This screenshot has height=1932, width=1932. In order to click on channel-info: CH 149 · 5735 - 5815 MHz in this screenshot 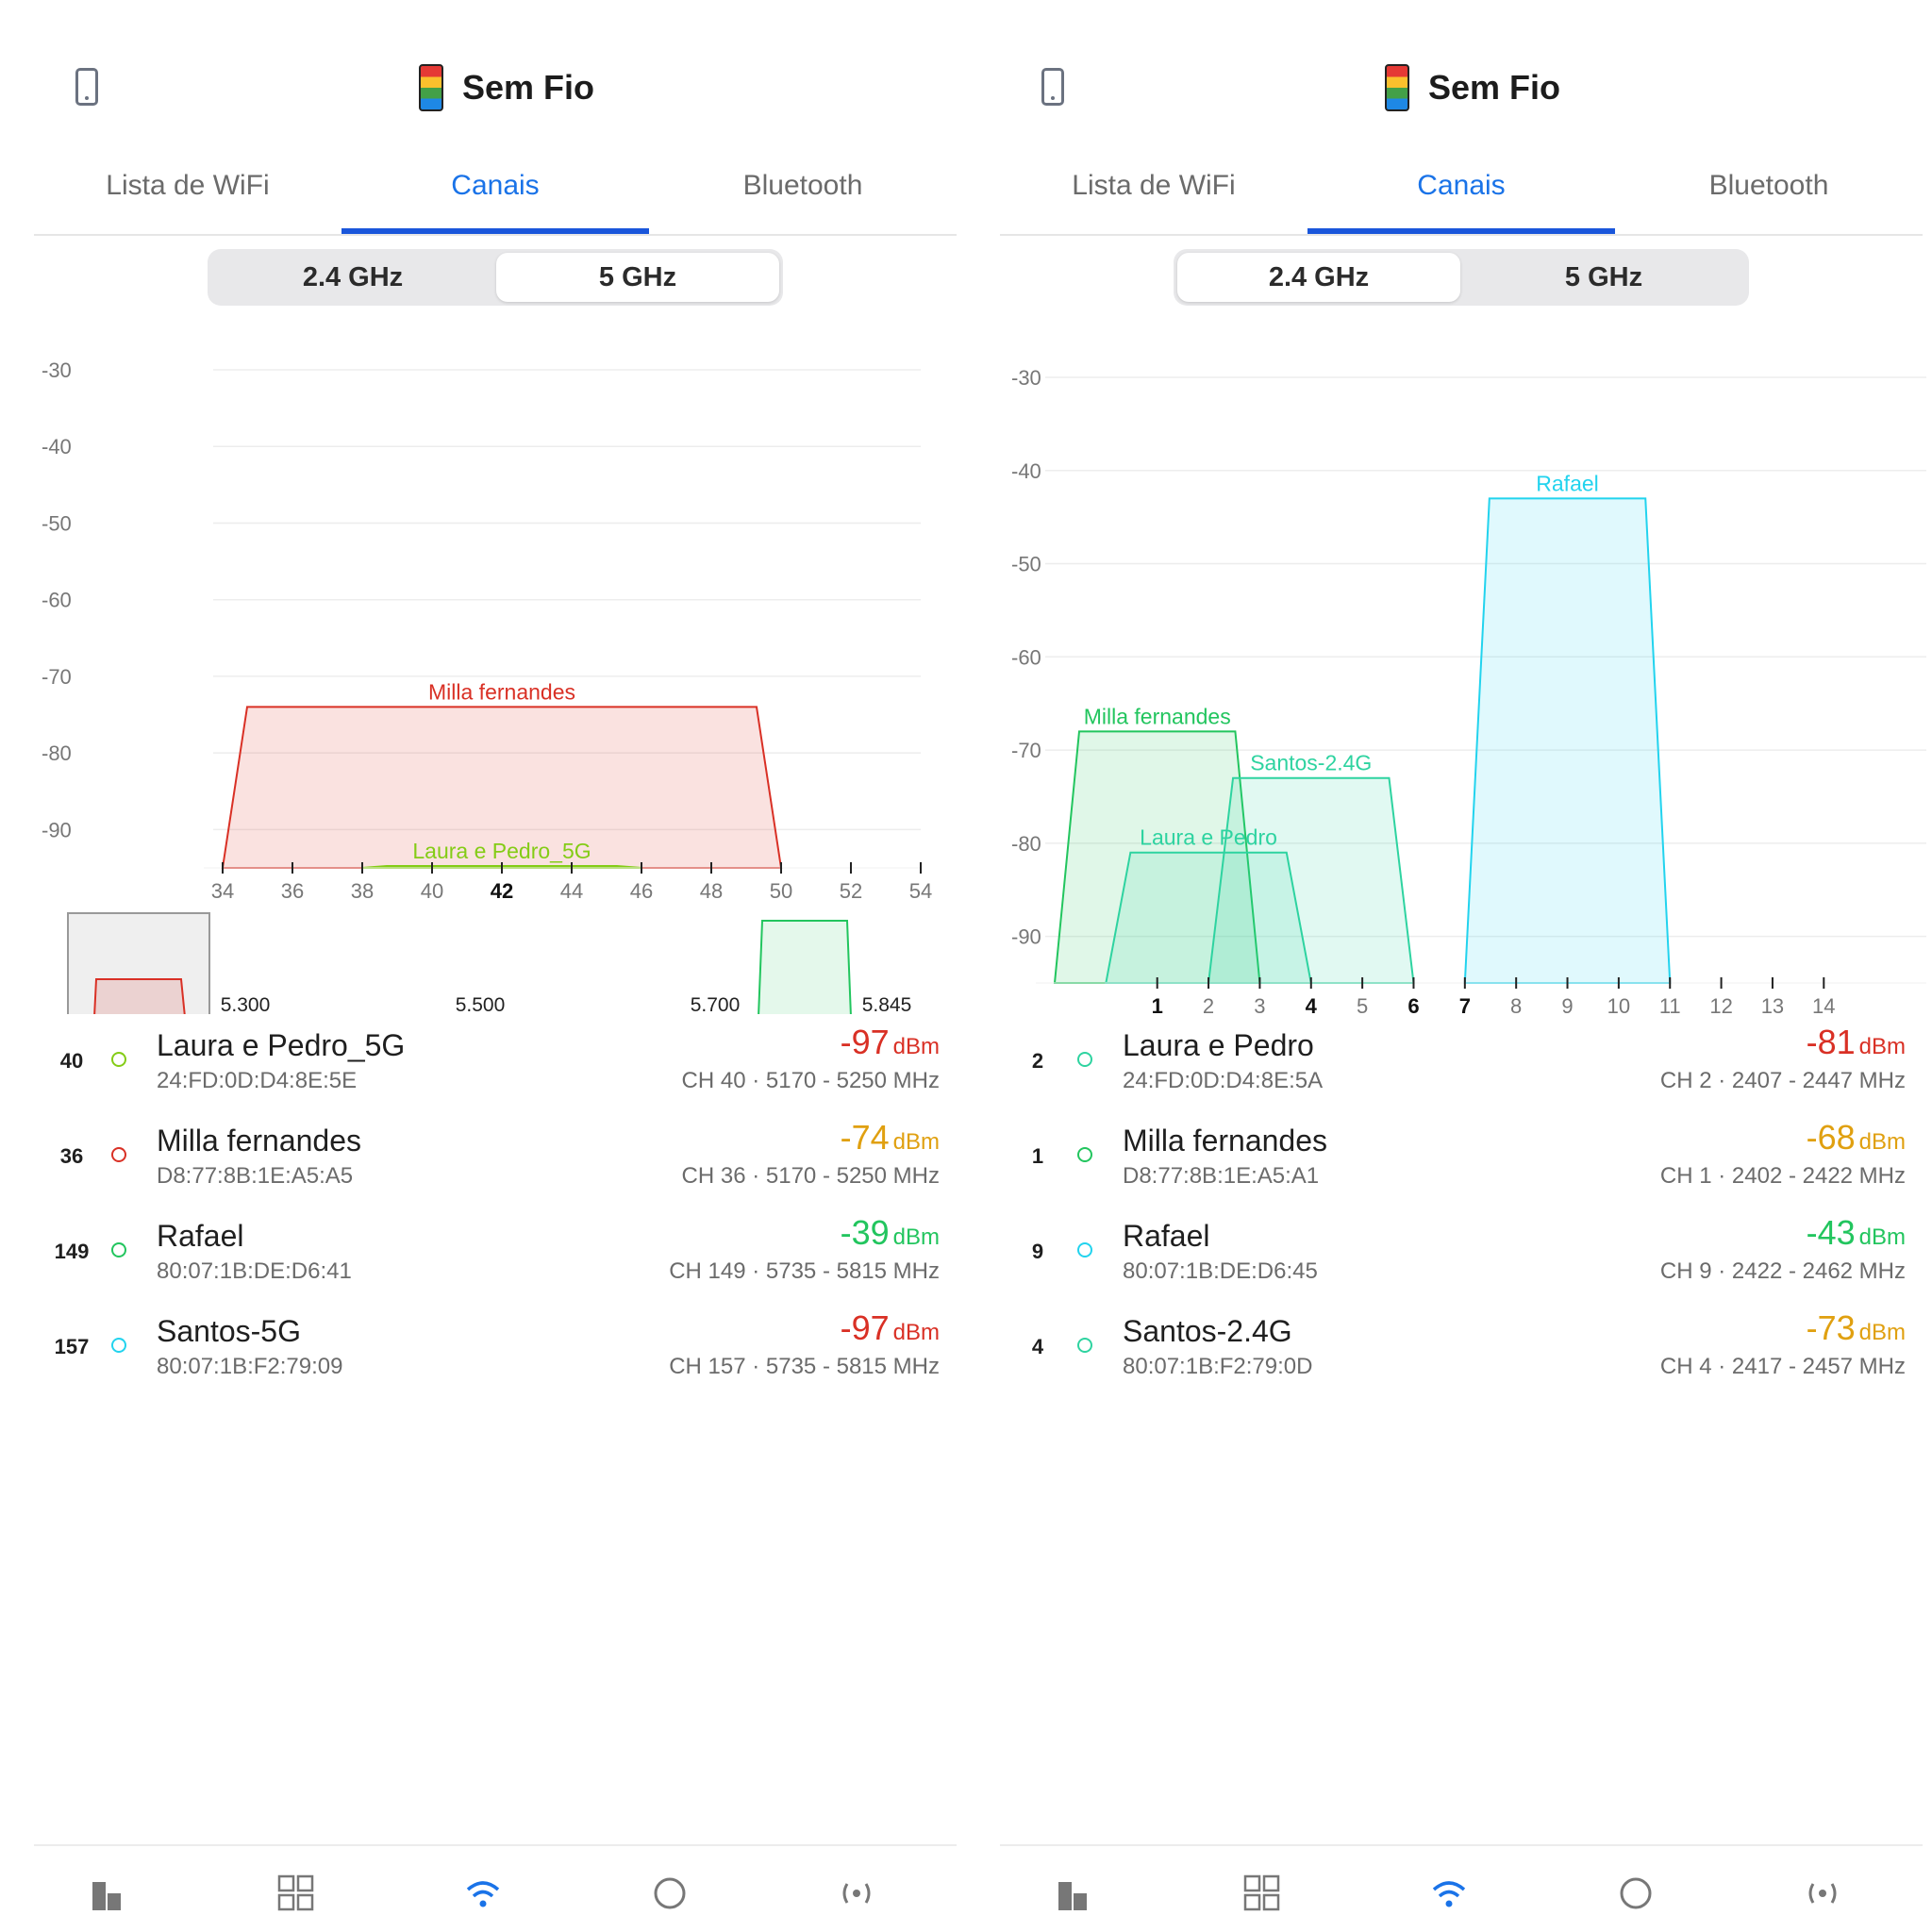, I will do `click(805, 1271)`.